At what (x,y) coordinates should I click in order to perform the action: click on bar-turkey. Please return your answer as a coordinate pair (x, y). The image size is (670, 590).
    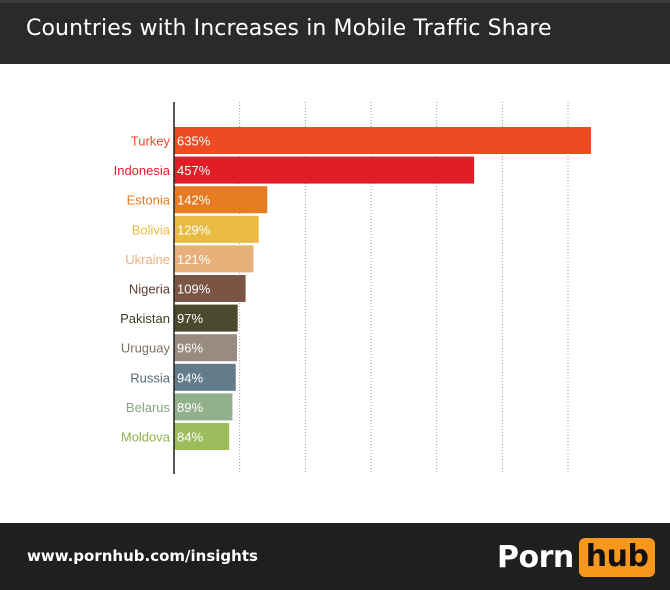
    Looking at the image, I should click on (382, 140).